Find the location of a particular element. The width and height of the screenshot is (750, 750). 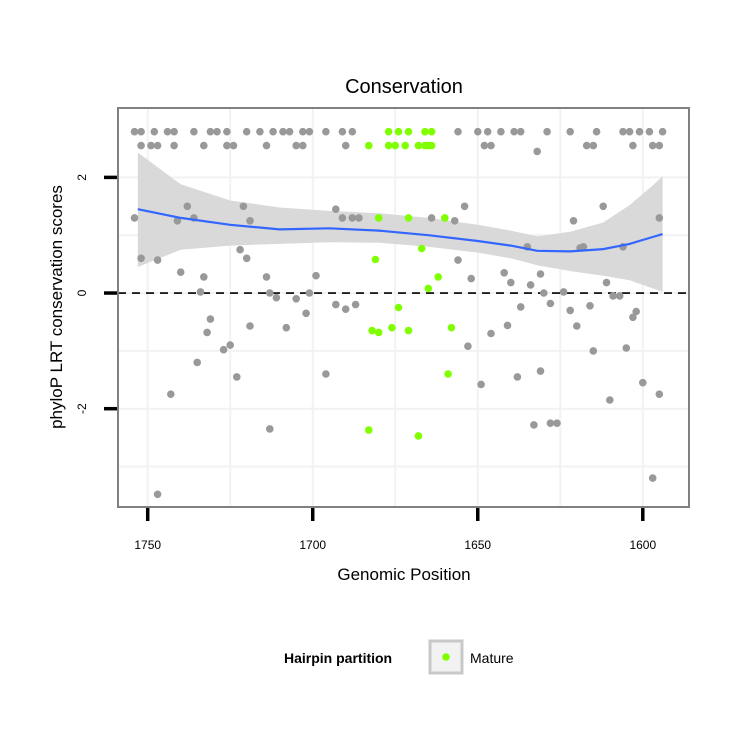

y-axis-title: phyloP LRT conservation scores is located at coordinates (56, 307).